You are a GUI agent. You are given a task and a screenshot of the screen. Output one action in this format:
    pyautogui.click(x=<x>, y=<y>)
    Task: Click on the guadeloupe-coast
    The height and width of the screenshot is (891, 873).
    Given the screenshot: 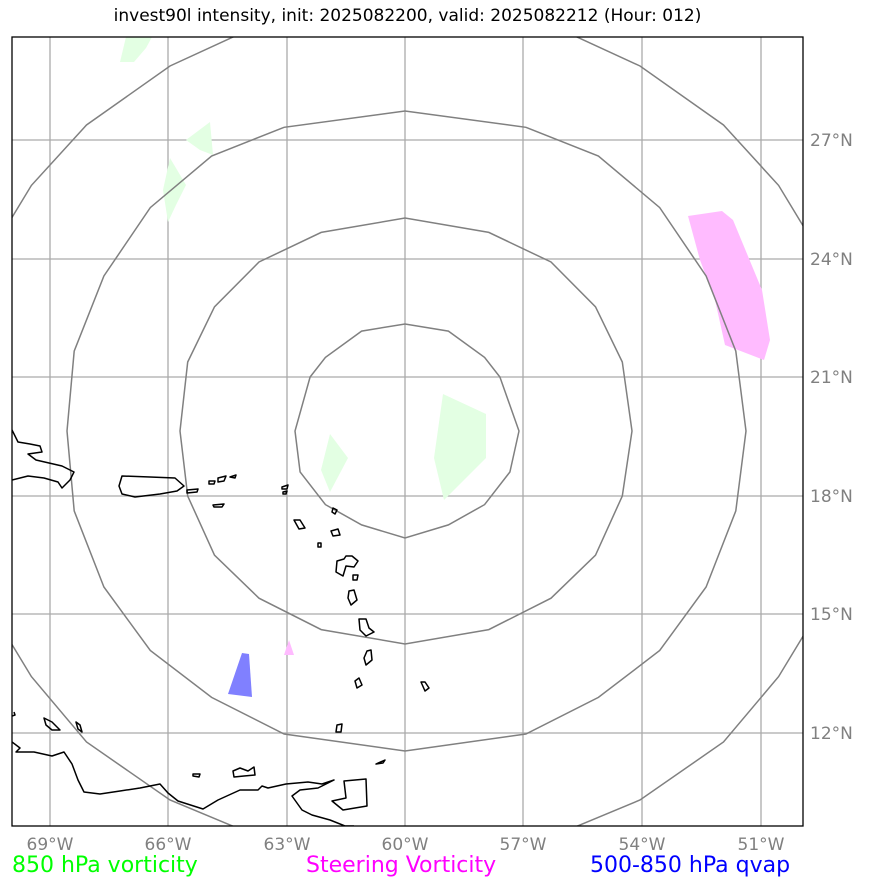 What is the action you would take?
    pyautogui.click(x=347, y=566)
    